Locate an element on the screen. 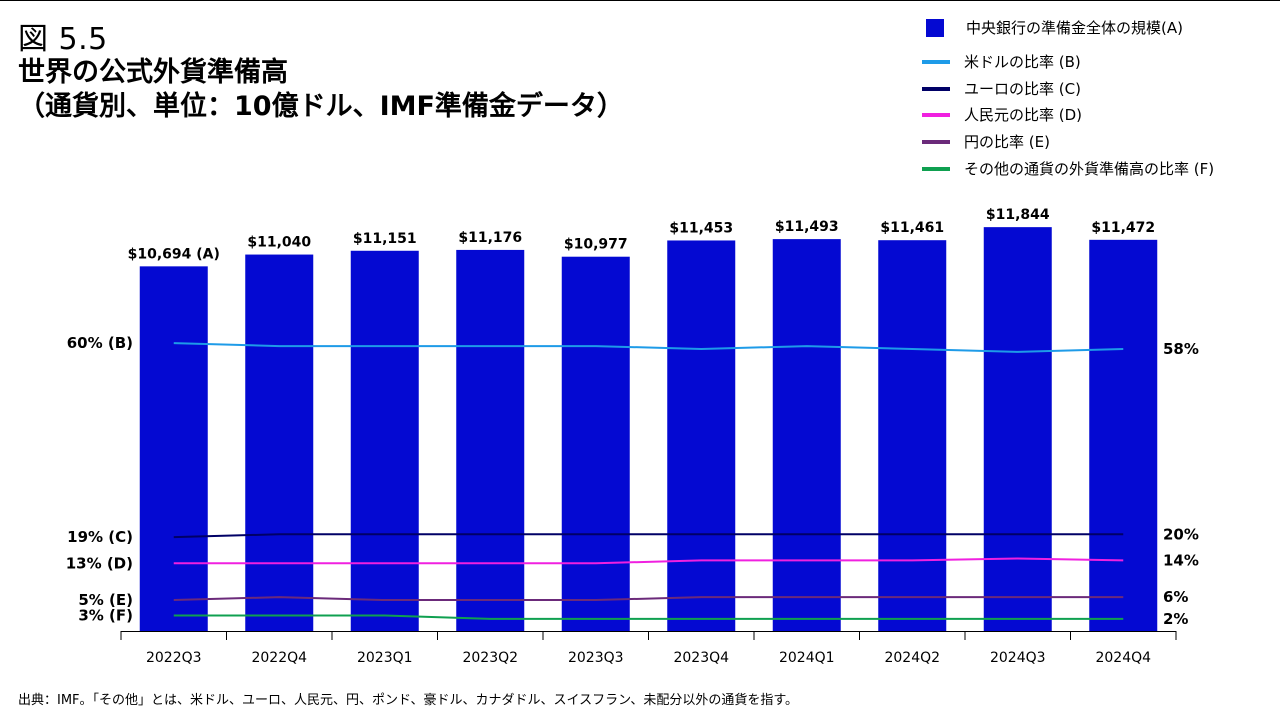 This screenshot has height=720, width=1280. legend-swatch-bar is located at coordinates (935, 28).